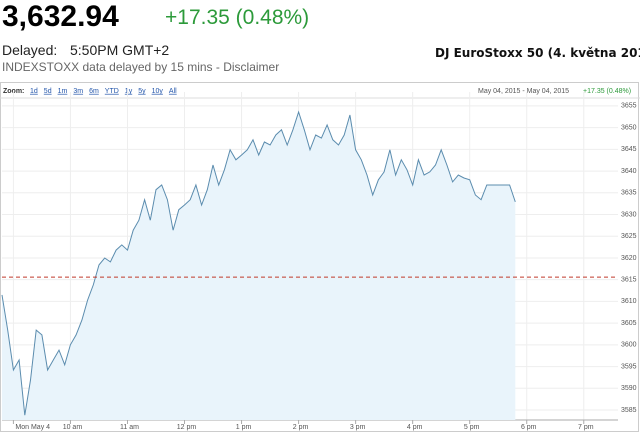 The height and width of the screenshot is (432, 640). I want to click on y-tick-label: 3615, so click(629, 280).